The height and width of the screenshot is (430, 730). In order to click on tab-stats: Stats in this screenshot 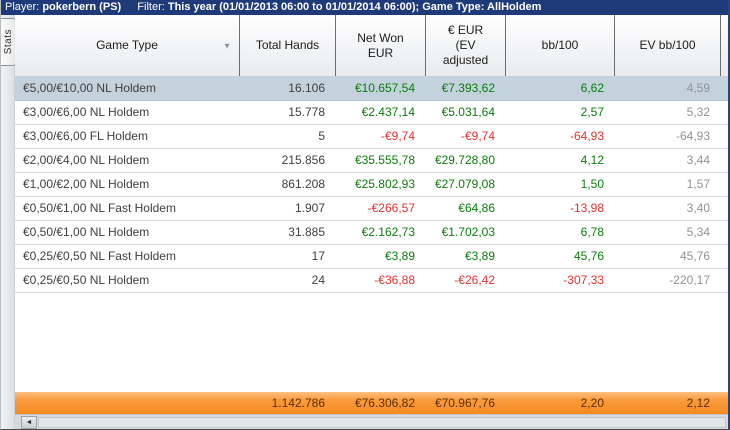, I will do `click(8, 42)`.